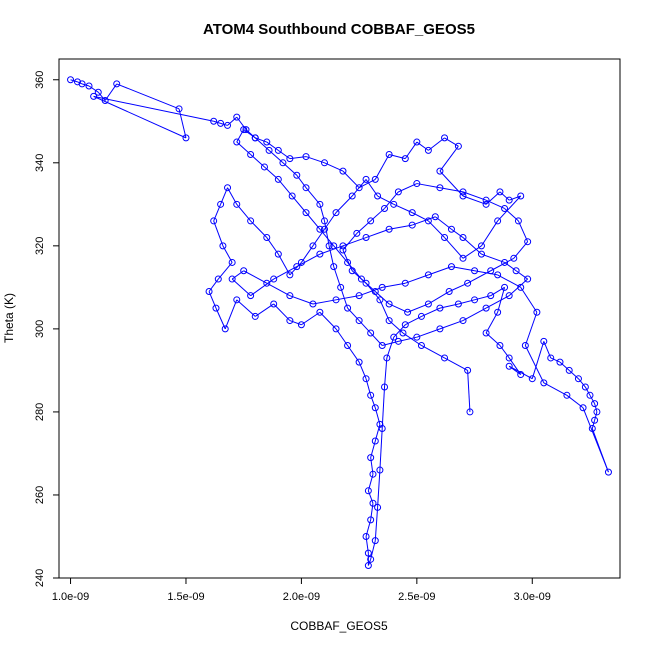  I want to click on y-axis-label: Theta (K), so click(9, 318).